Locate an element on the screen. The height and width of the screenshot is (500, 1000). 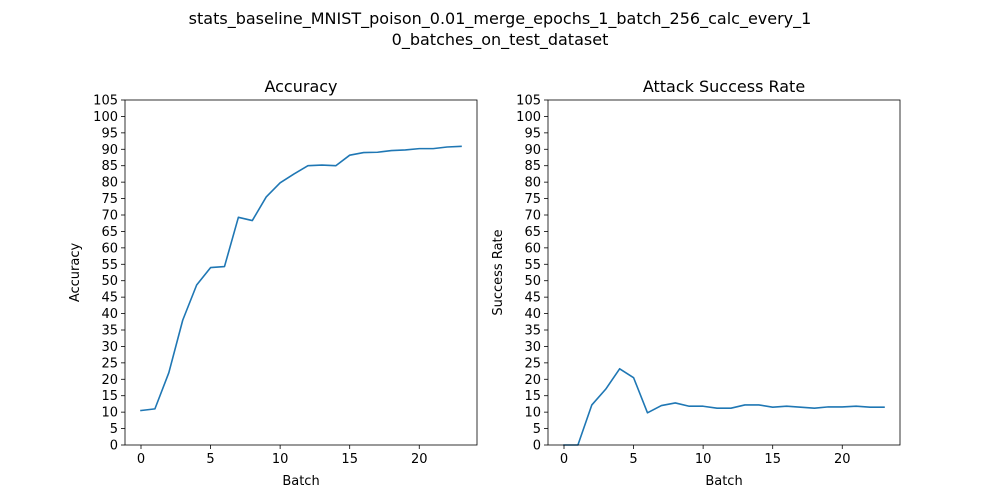
attack-success-y-tick-label: 85 is located at coordinates (532, 166).